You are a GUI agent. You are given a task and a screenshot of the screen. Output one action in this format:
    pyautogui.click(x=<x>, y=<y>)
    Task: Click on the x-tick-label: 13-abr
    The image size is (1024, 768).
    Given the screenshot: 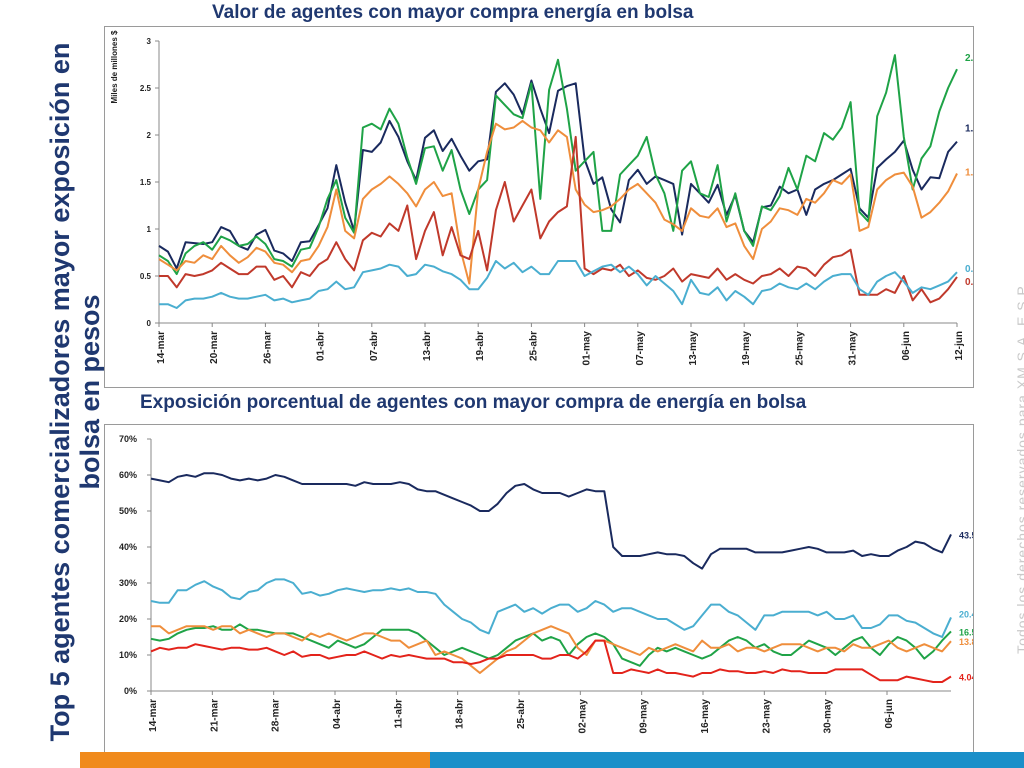 What is the action you would take?
    pyautogui.click(x=427, y=346)
    